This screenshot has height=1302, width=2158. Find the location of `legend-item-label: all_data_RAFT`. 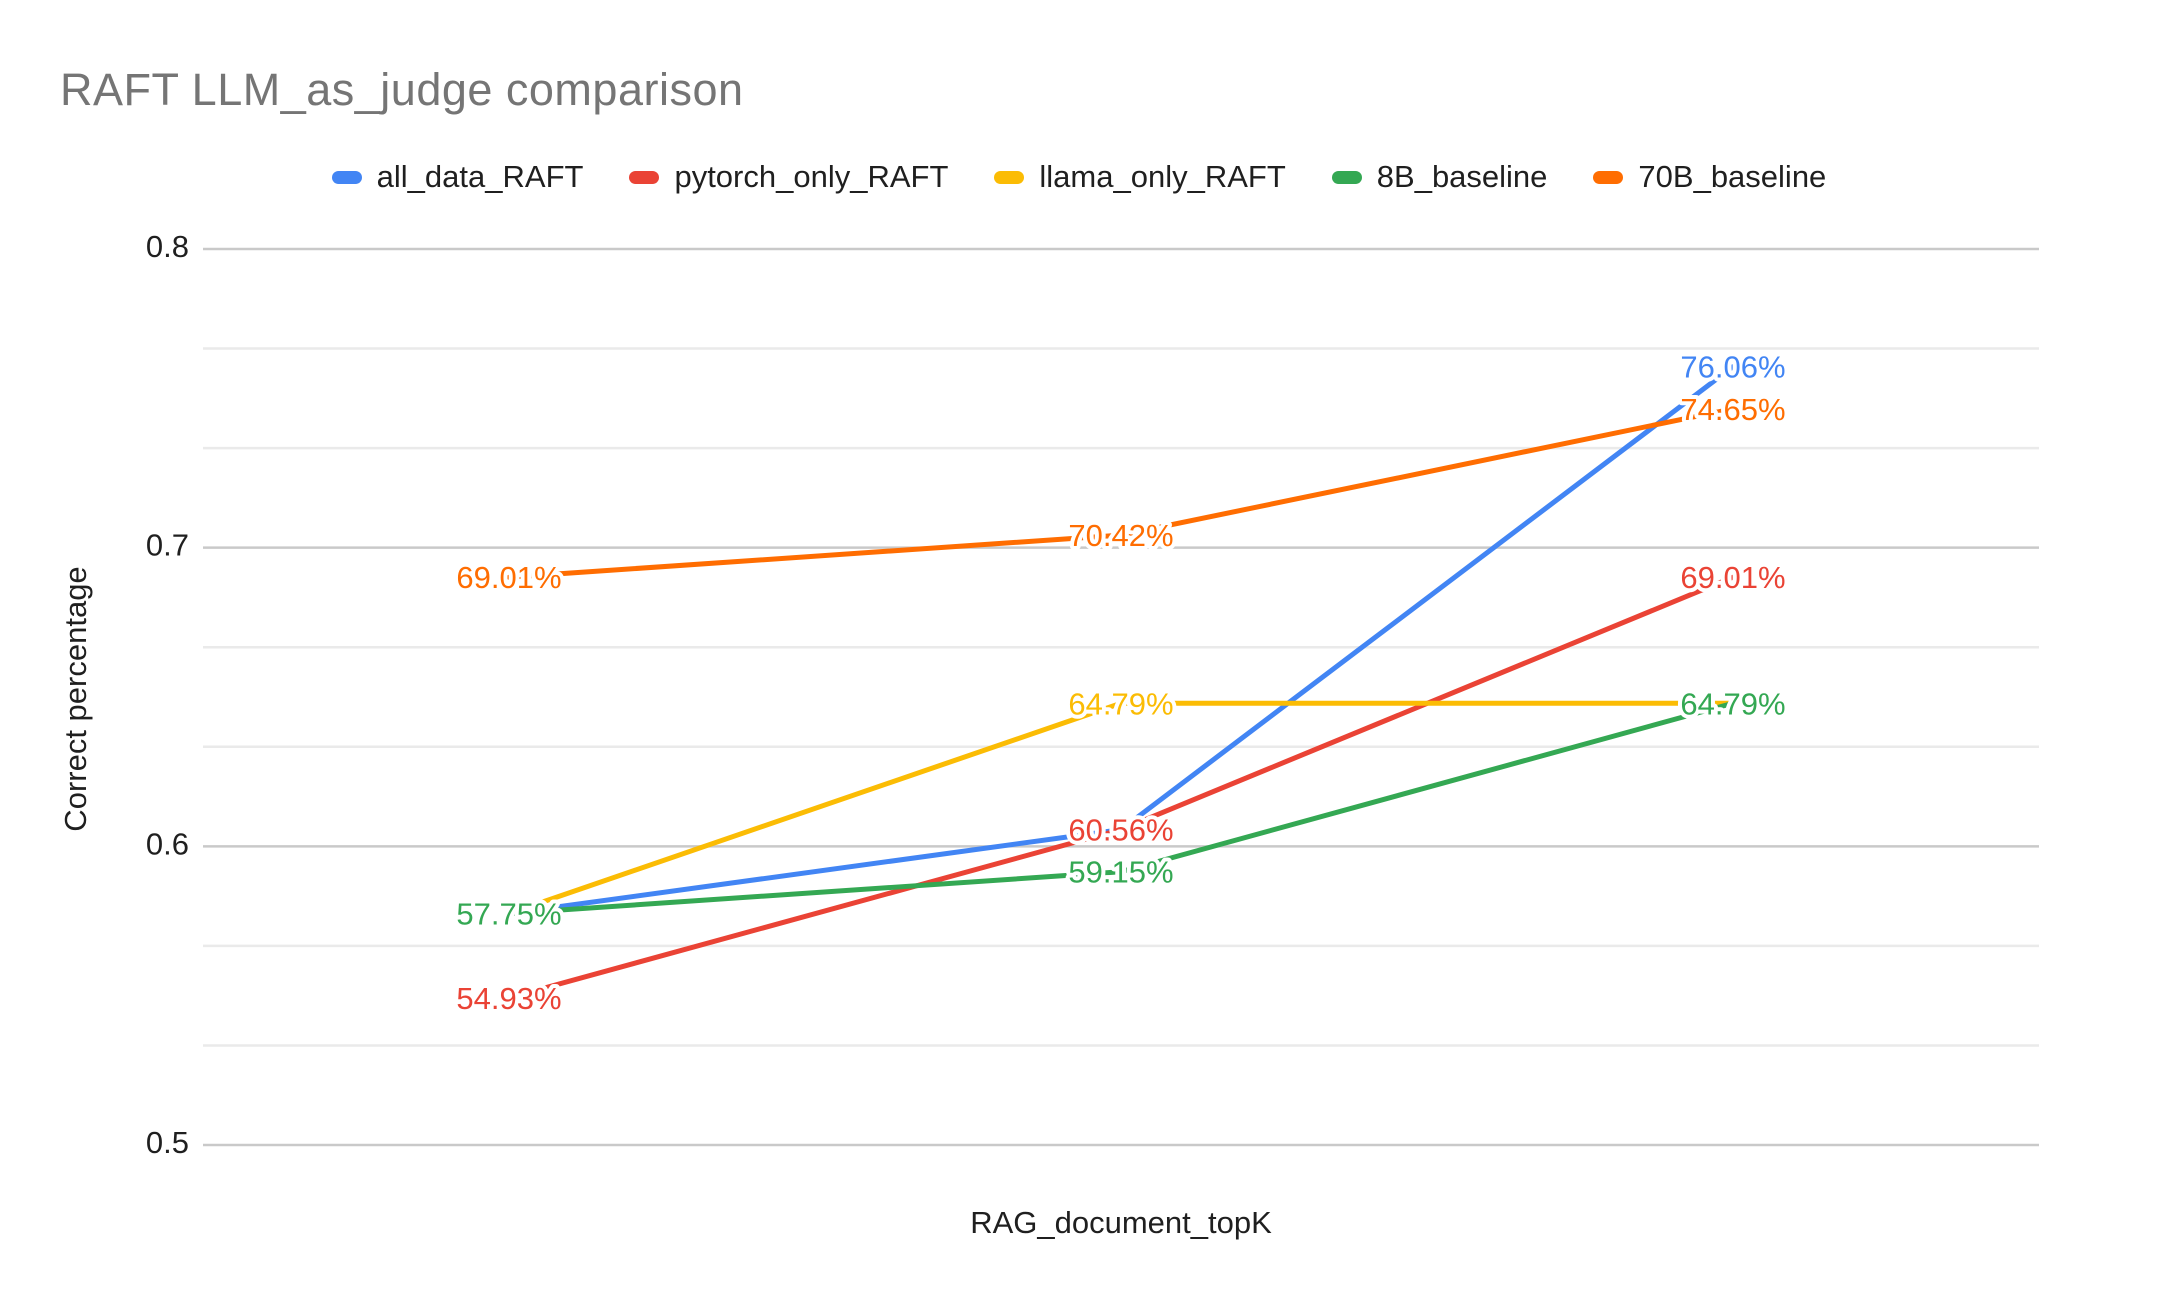

legend-item-label: all_data_RAFT is located at coordinates (480, 176).